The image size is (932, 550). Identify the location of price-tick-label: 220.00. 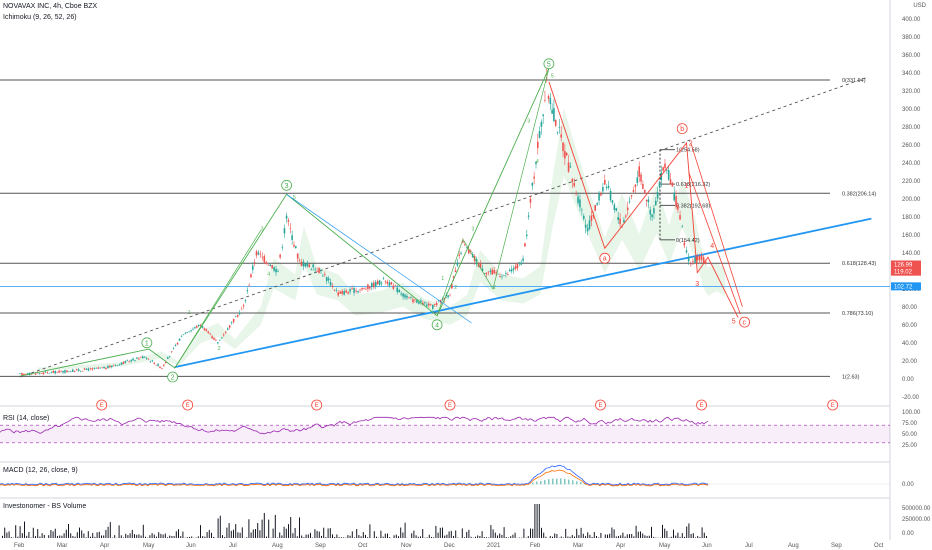
(911, 182).